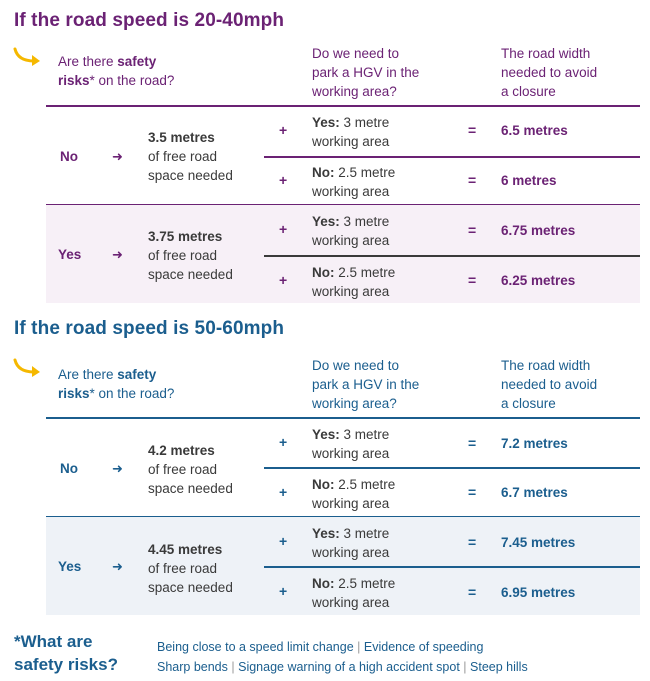 The width and height of the screenshot is (650, 681). What do you see at coordinates (534, 443) in the screenshot?
I see `road-width-result: 7.2 metres` at bounding box center [534, 443].